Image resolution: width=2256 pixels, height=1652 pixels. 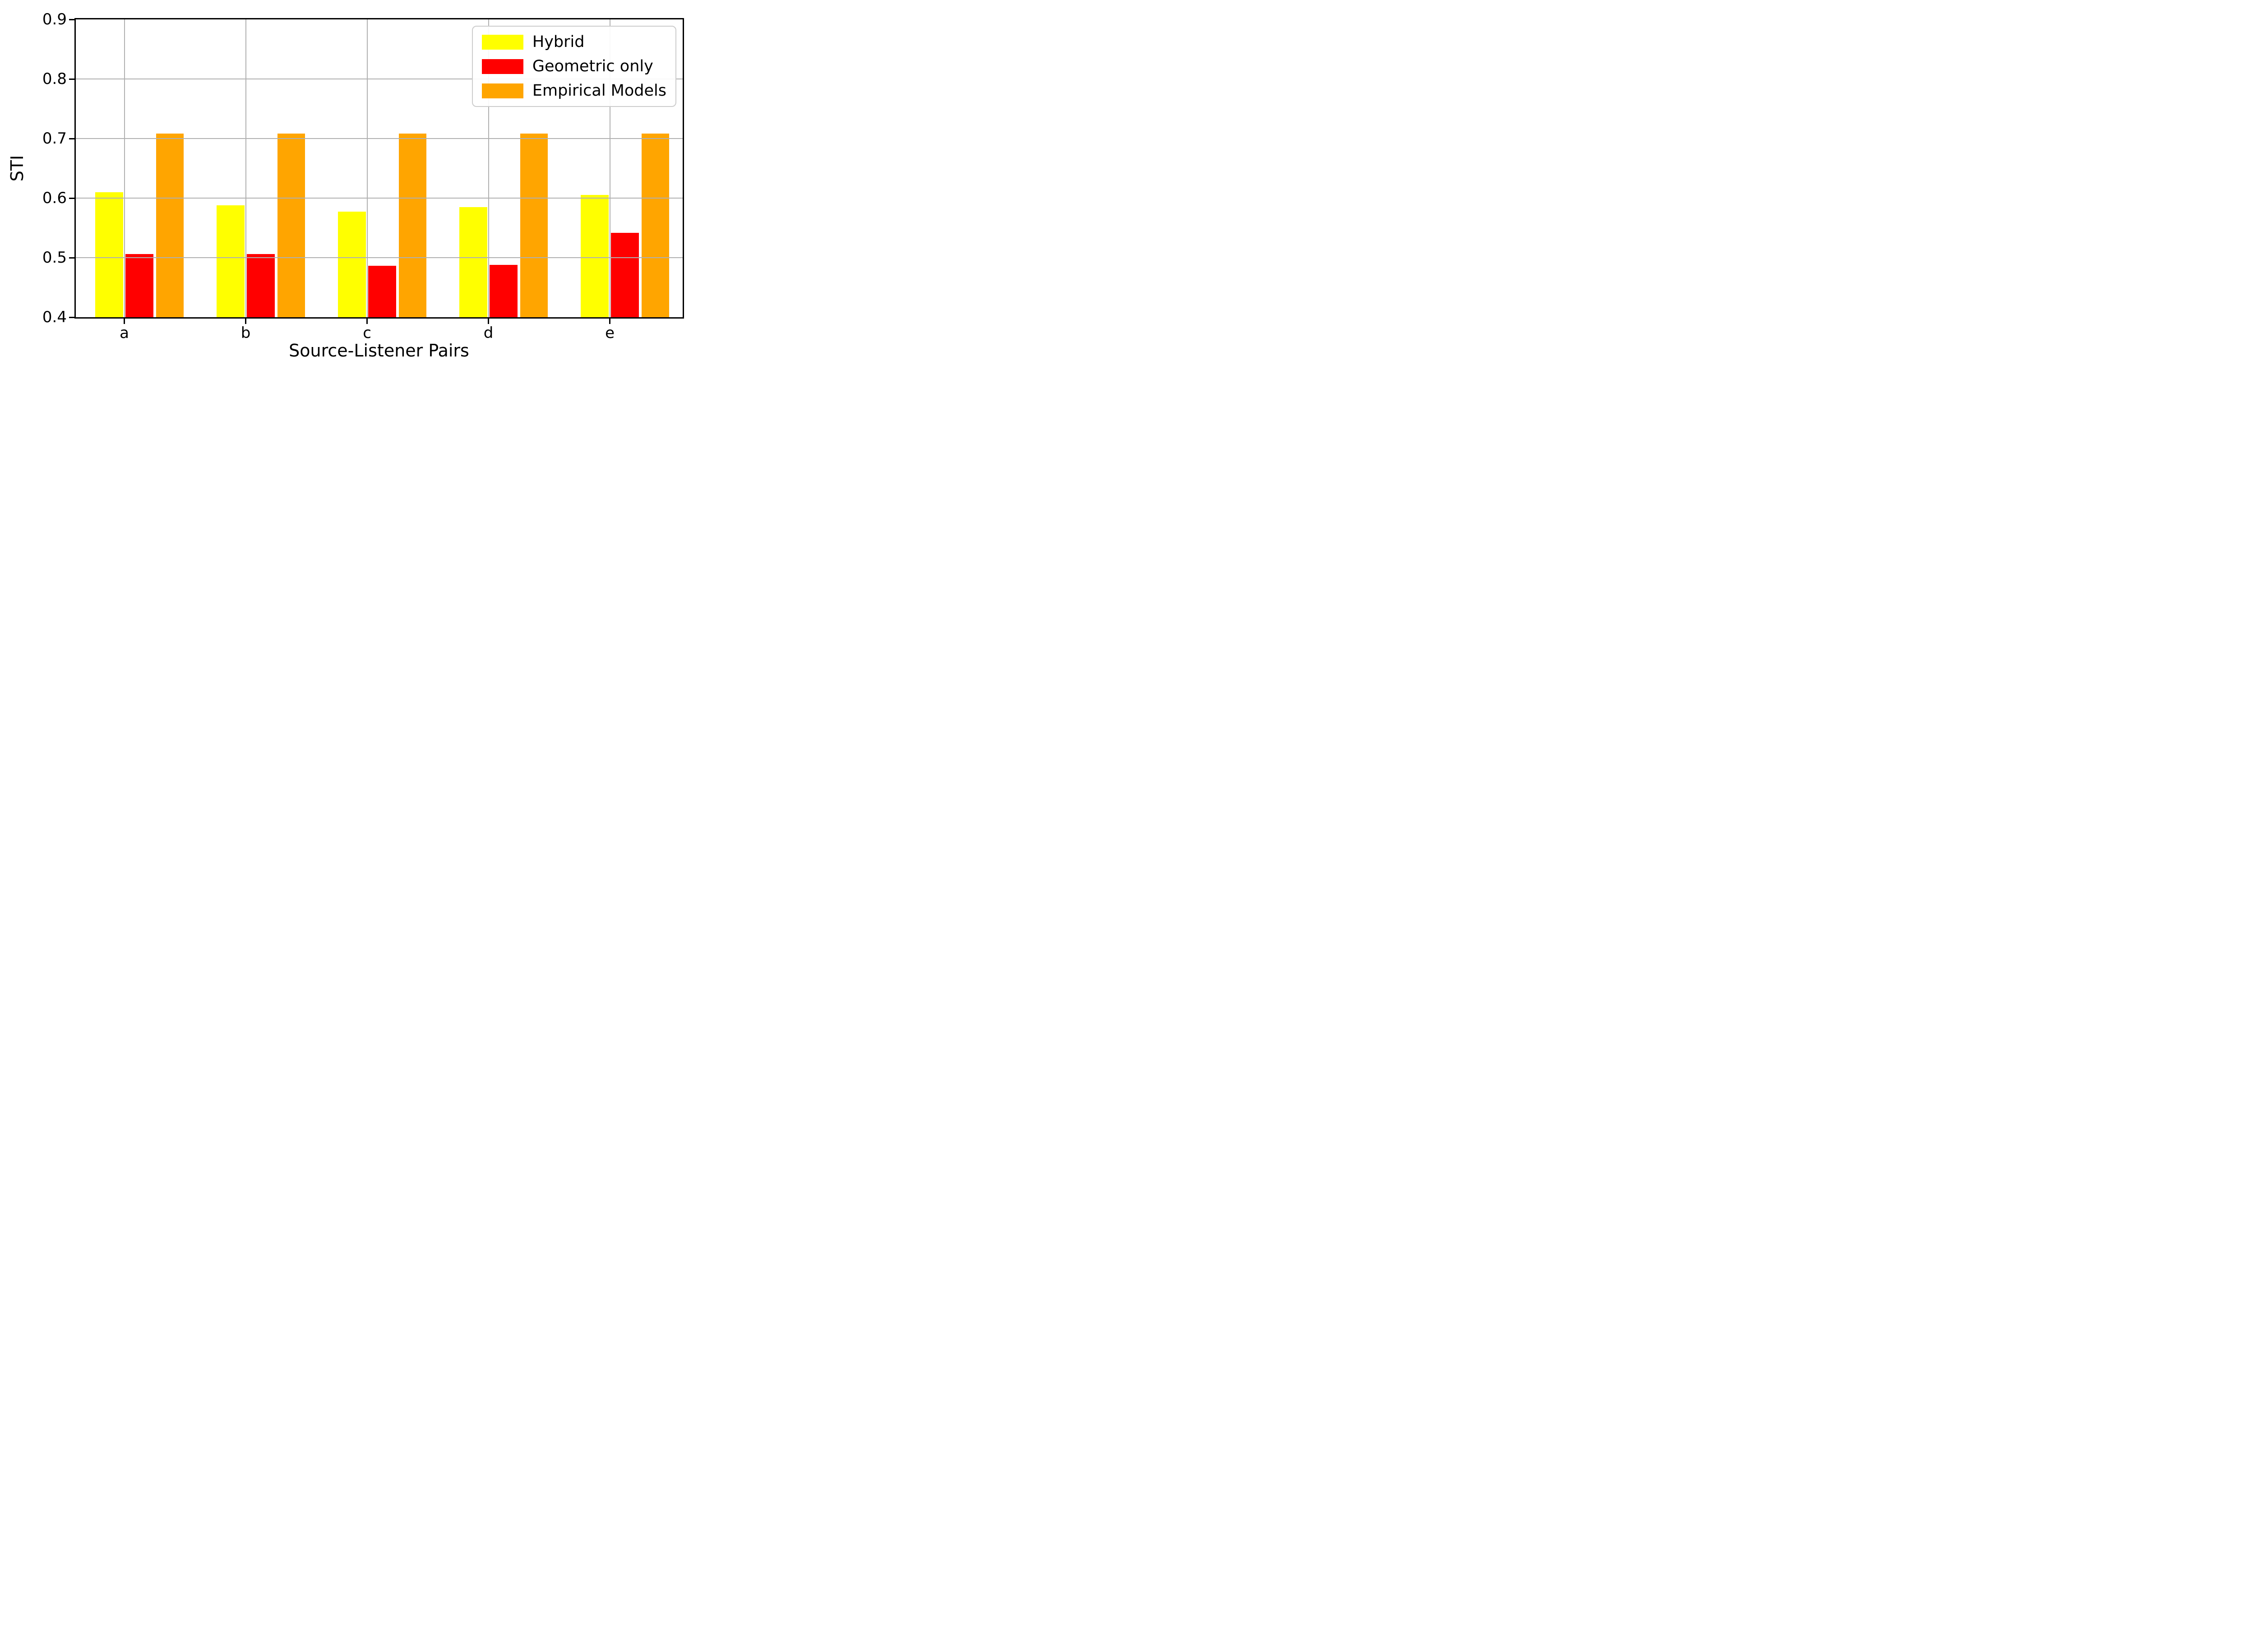 What do you see at coordinates (592, 66) in the screenshot?
I see `legend-label: Geometric only` at bounding box center [592, 66].